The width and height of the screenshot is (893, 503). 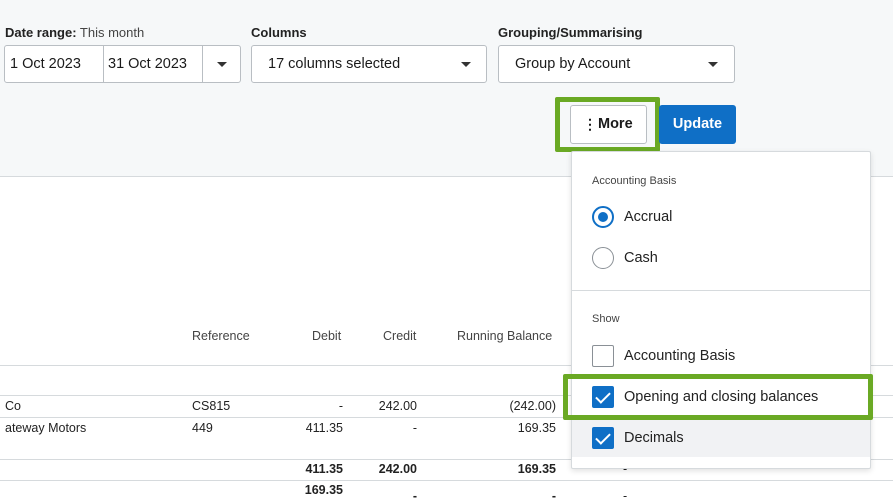 What do you see at coordinates (634, 181) in the screenshot?
I see `accounting-basis-heading: Accounting Basis` at bounding box center [634, 181].